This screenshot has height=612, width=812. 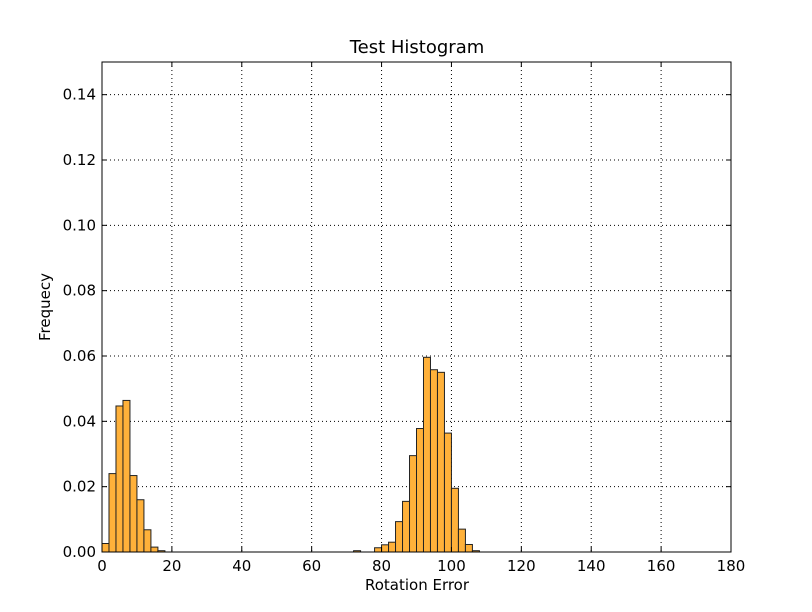 What do you see at coordinates (171, 566) in the screenshot?
I see `x-tick-label: 20` at bounding box center [171, 566].